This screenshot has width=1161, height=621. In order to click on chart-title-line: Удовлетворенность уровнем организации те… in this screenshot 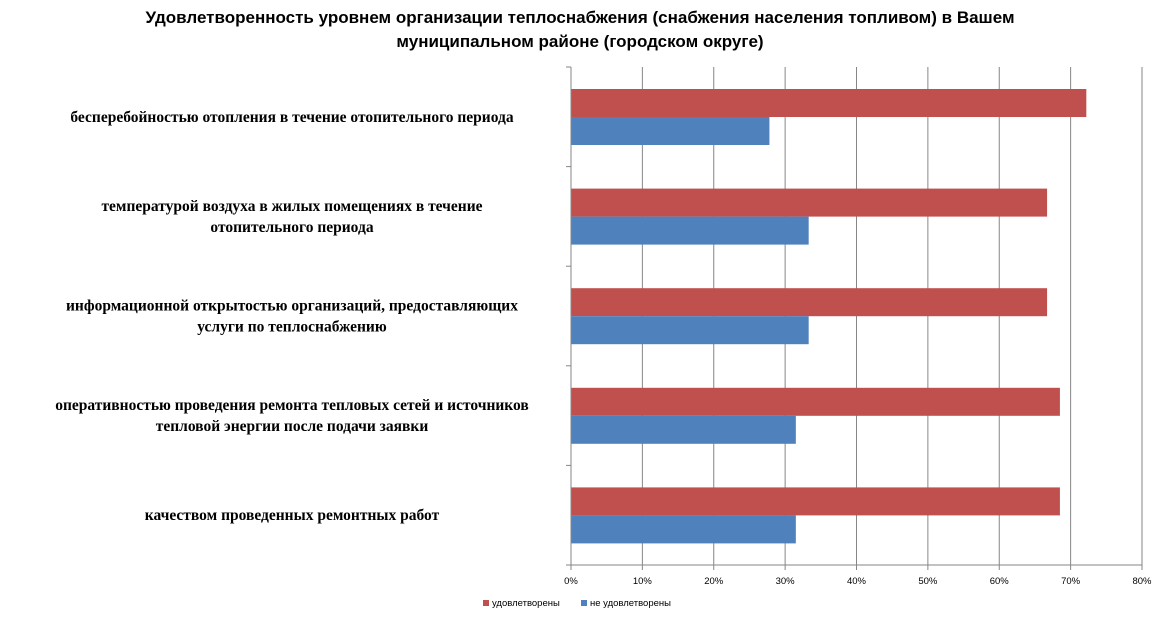, I will do `click(579, 17)`.